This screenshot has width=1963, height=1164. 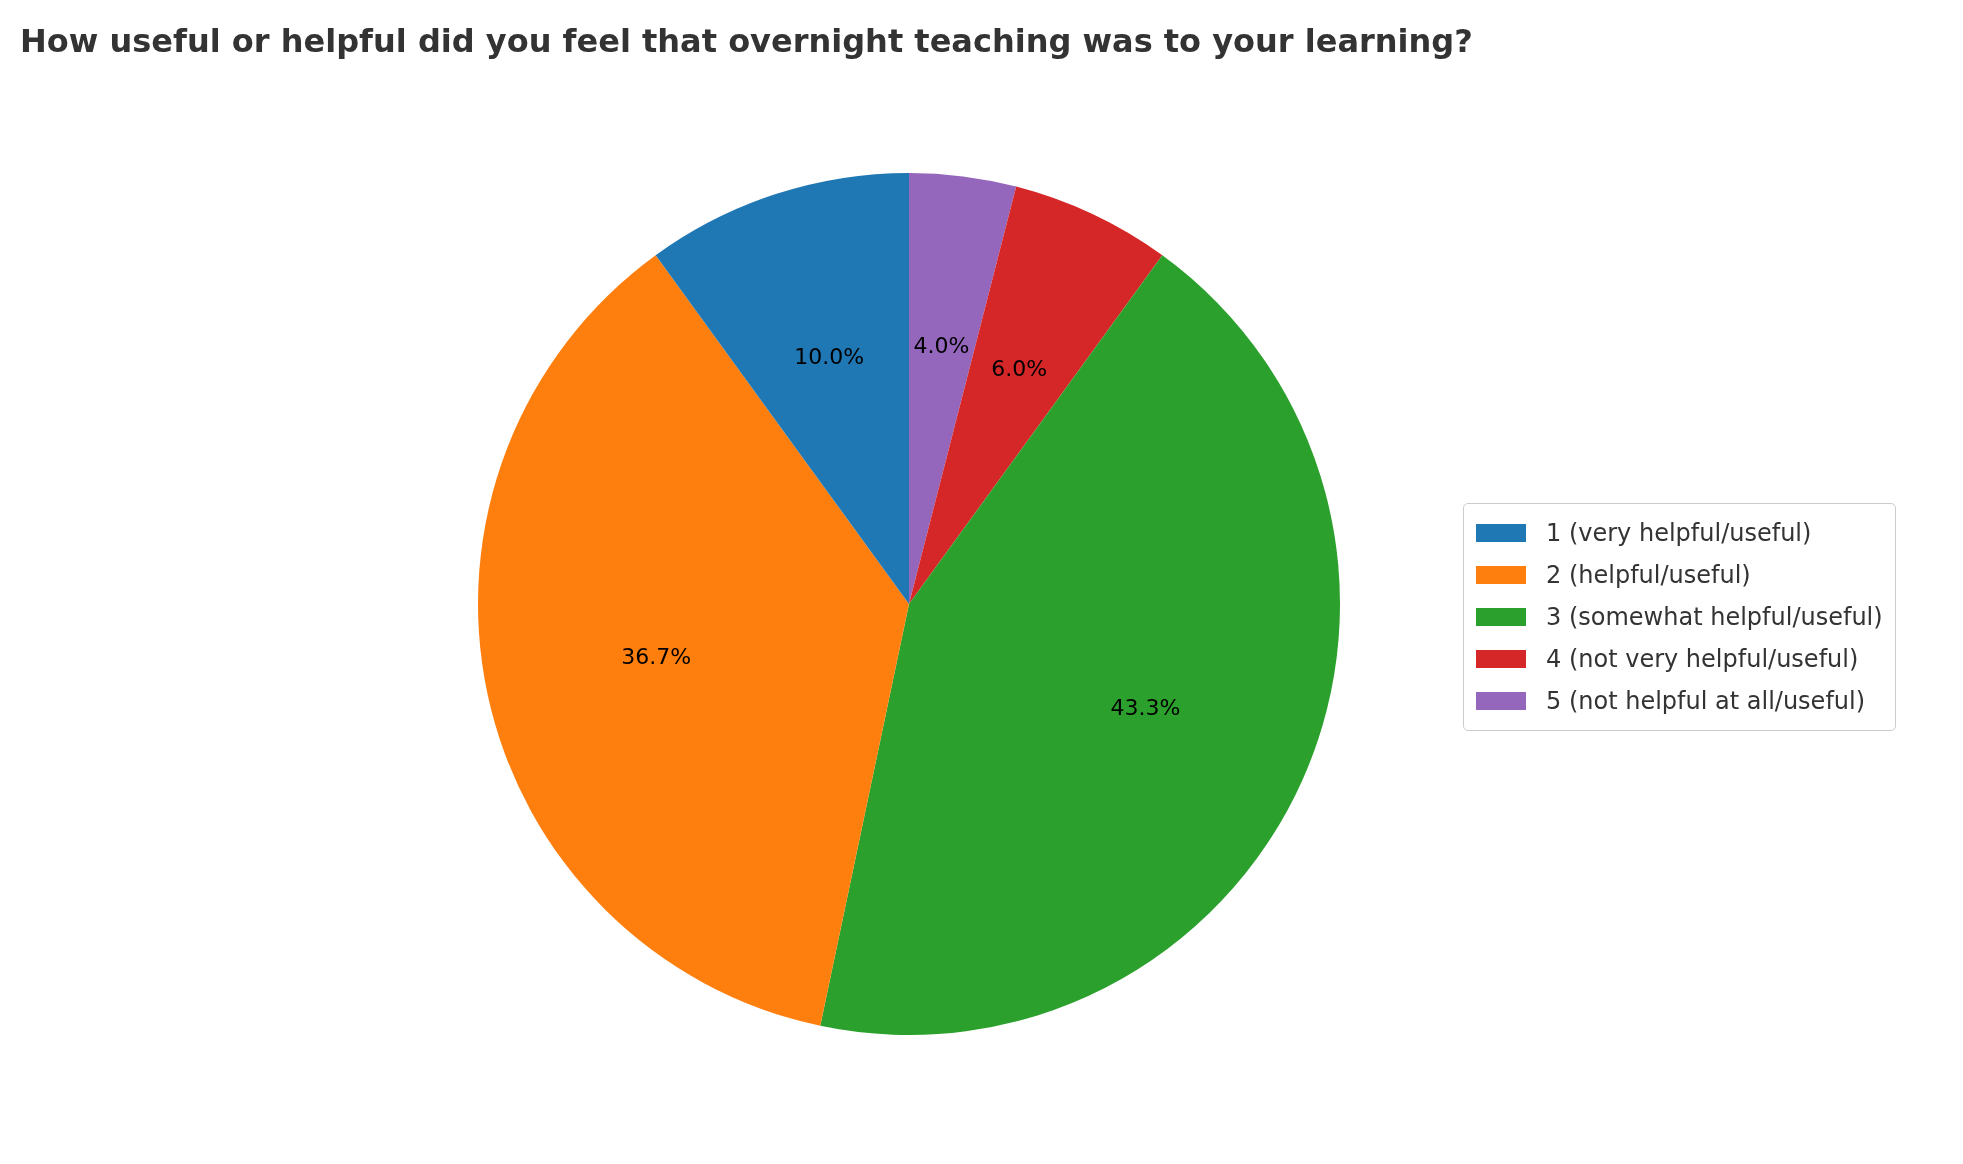 What do you see at coordinates (1648, 575) in the screenshot?
I see `legend-label: 2 (helpful/useful)` at bounding box center [1648, 575].